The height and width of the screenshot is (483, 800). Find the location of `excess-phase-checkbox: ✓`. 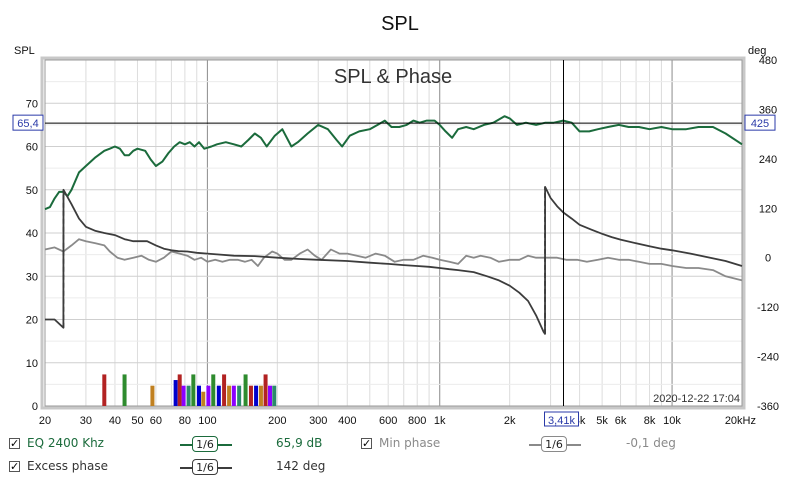

excess-phase-checkbox: ✓ is located at coordinates (14, 466).